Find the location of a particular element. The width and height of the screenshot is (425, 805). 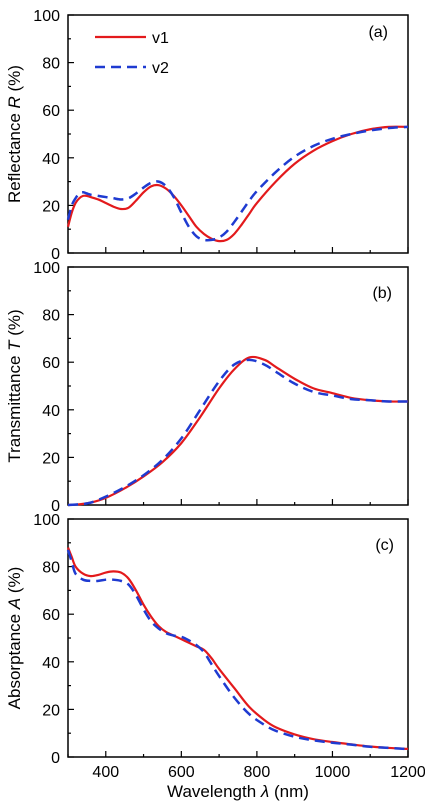

panel-c-ytick-label: 60 is located at coordinates (51, 615).